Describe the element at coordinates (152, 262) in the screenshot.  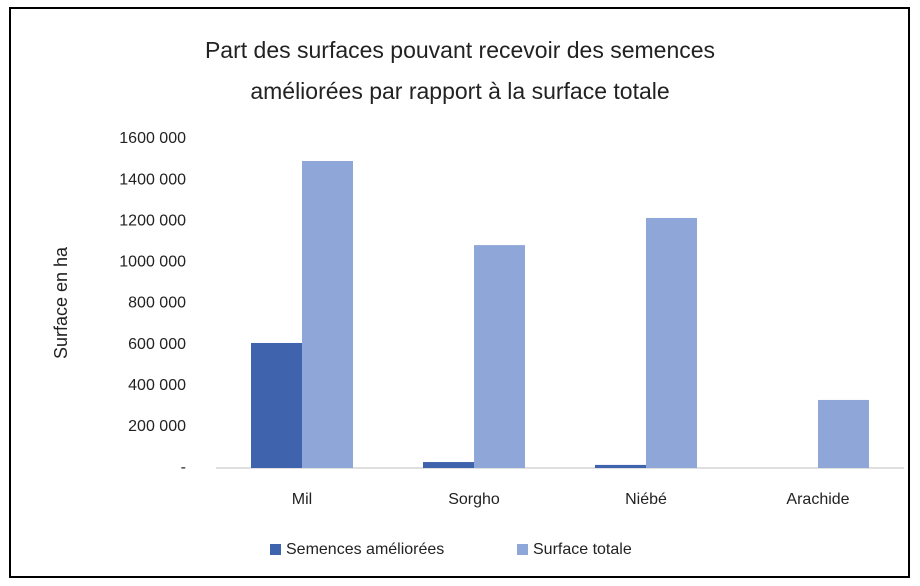
I see `y-tick-label: 1000 000` at that location.